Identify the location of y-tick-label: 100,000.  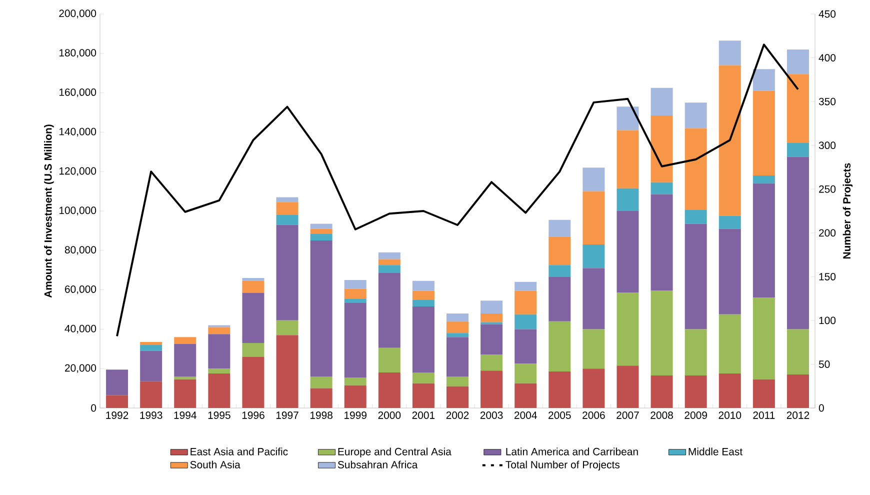
(77, 211).